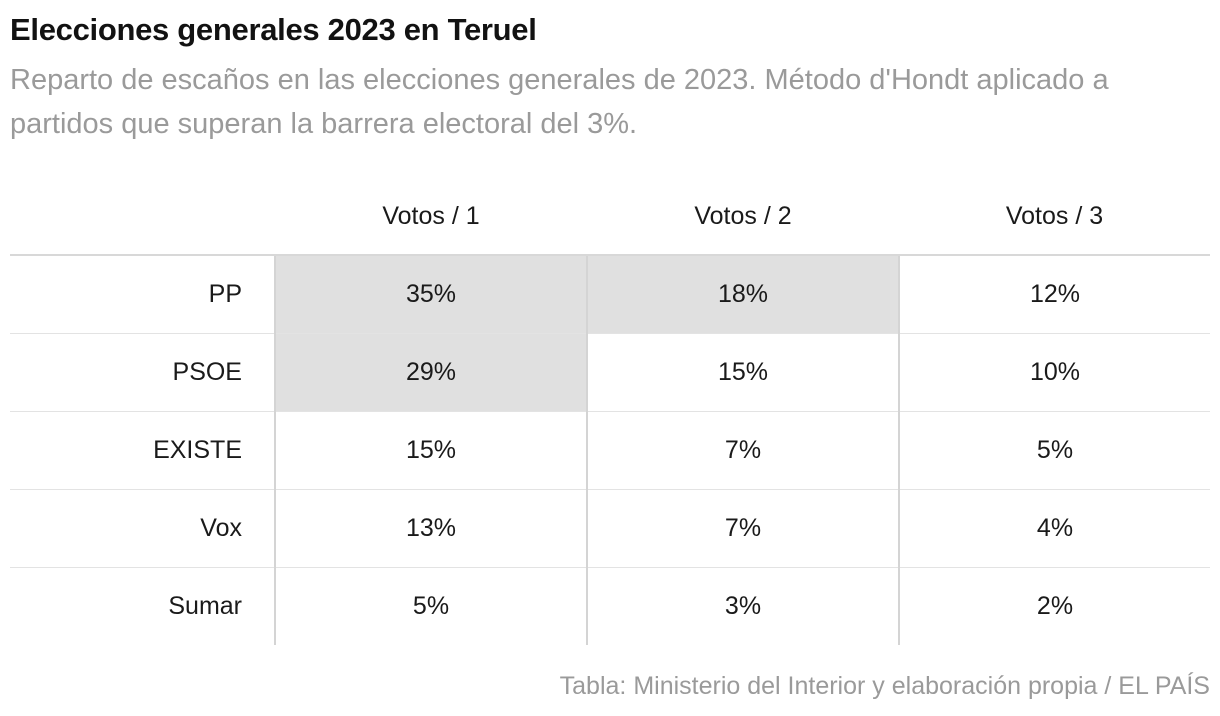 Image resolution: width=1220 pixels, height=716 pixels. I want to click on party-label: PP, so click(142, 294).